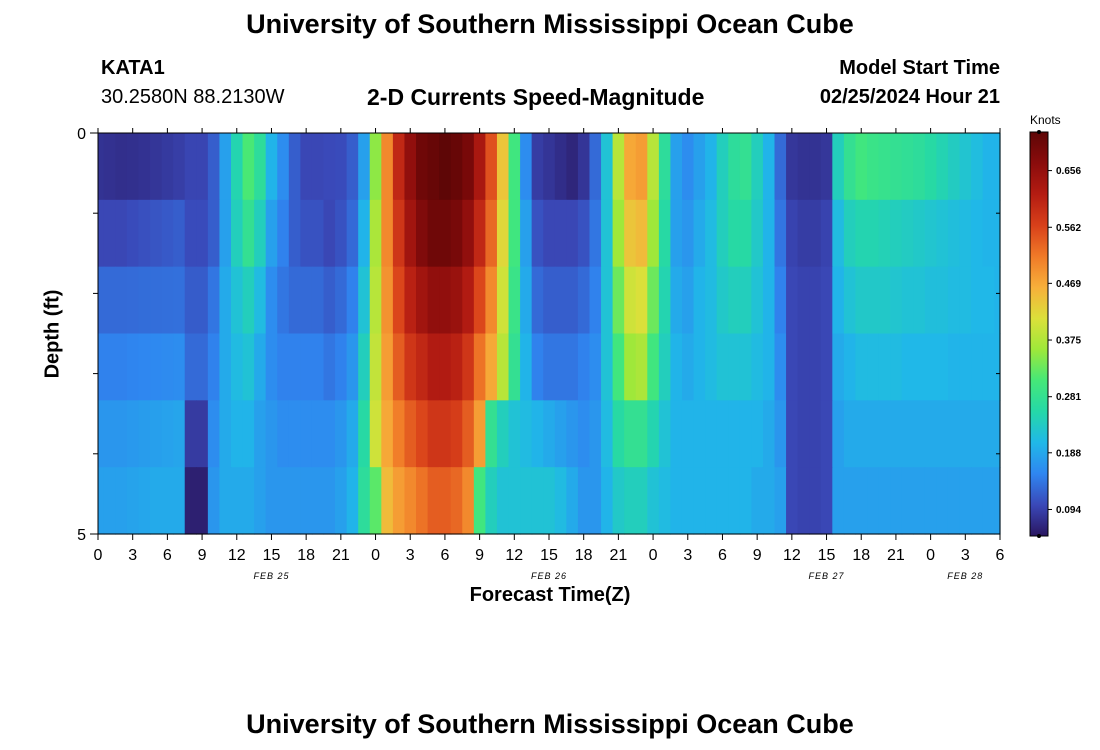 The width and height of the screenshot is (1100, 750). What do you see at coordinates (1055, 334) in the screenshot?
I see `colorbar: 0.656 0.562 0.469 0.375 0.281 0.188 0.094` at bounding box center [1055, 334].